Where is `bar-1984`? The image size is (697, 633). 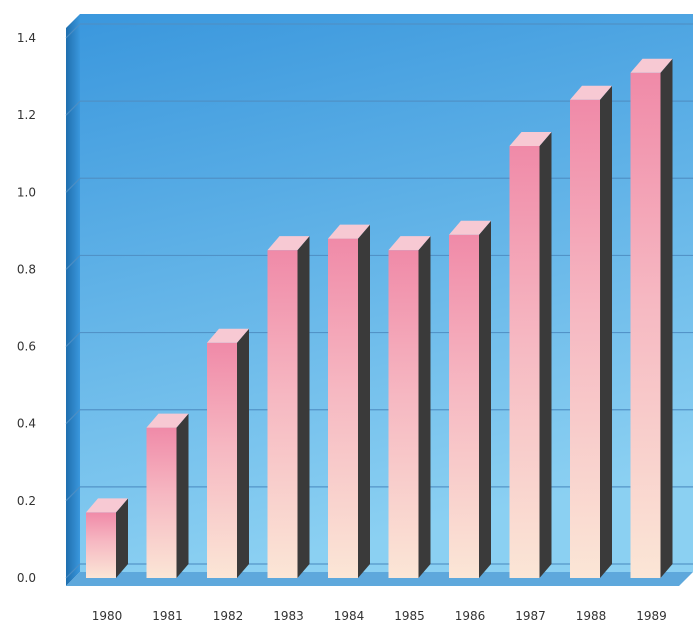 bar-1984 is located at coordinates (349, 401).